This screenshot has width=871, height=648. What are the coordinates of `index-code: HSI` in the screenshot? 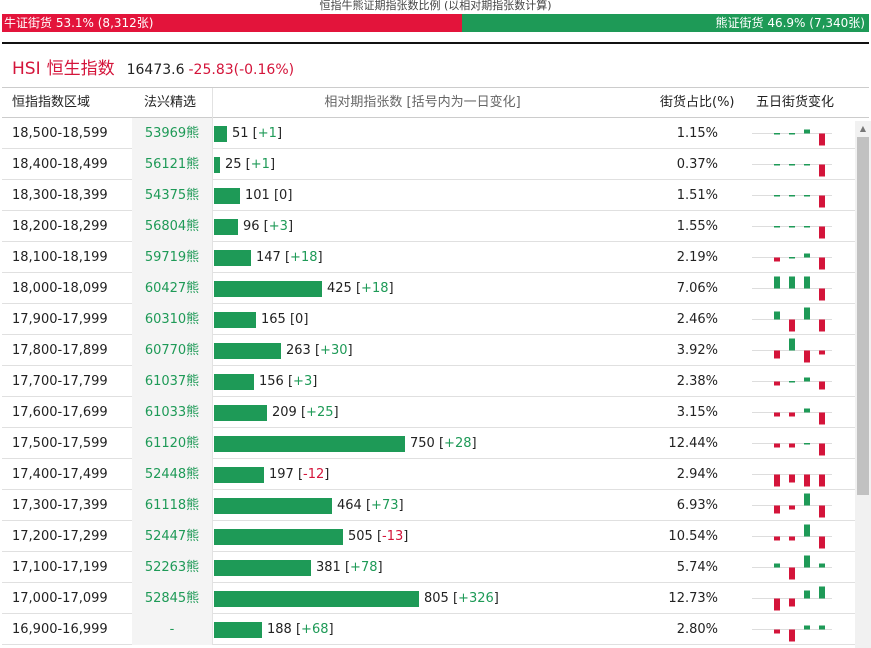 It's located at (26, 69).